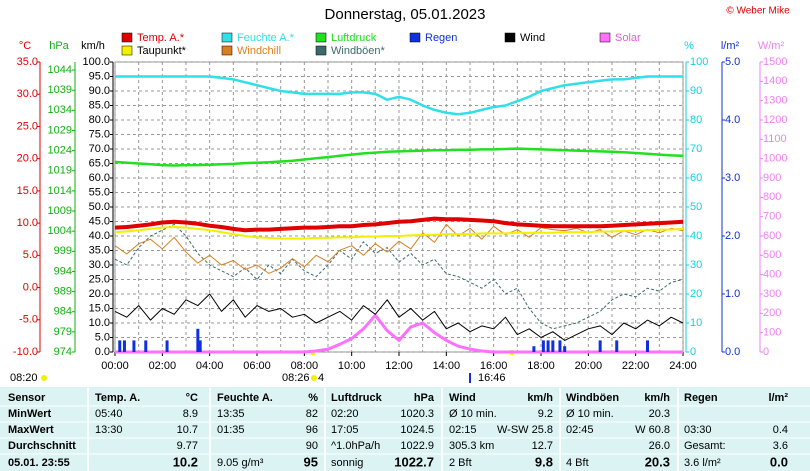 The image size is (810, 471). Describe the element at coordinates (60, 151) in the screenshot. I see `y-tick-label: 1024` at that location.